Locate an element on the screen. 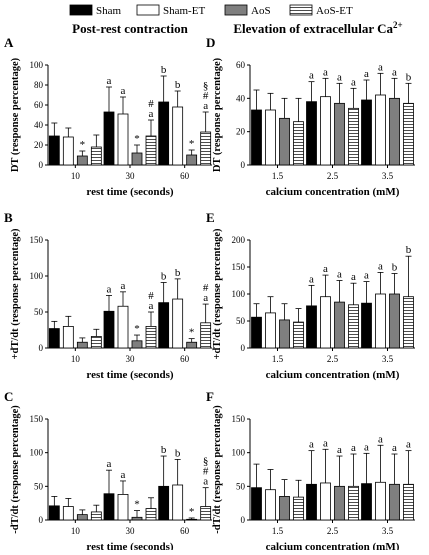  y-tick-label: 60 is located at coordinates (241, 65).